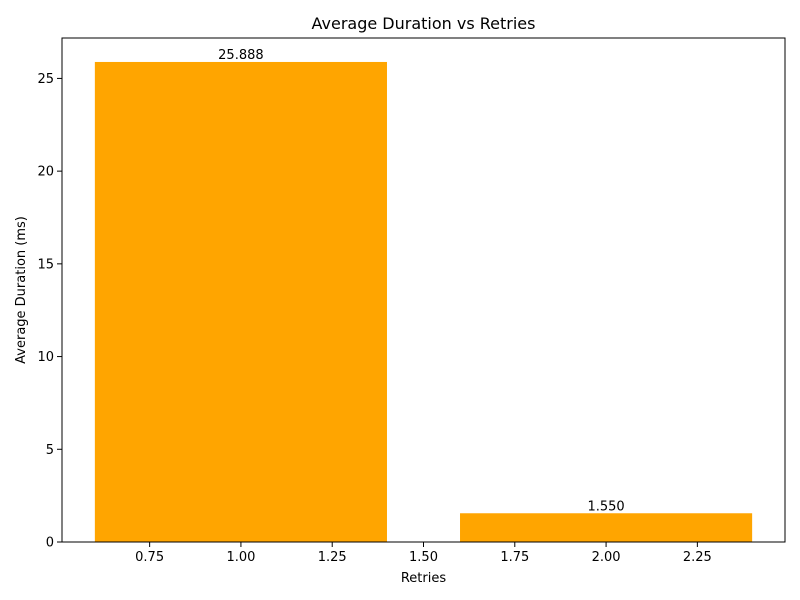 The image size is (800, 600). I want to click on bar-value-label: 1.550, so click(605, 506).